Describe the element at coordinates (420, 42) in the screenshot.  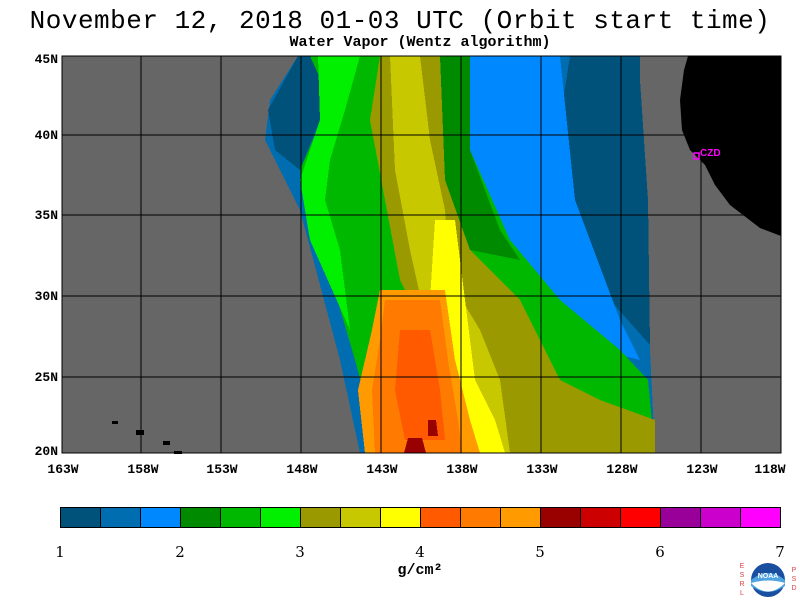
I see `chart-subtitle: Water Vapor (Wentz algorithm)` at that location.